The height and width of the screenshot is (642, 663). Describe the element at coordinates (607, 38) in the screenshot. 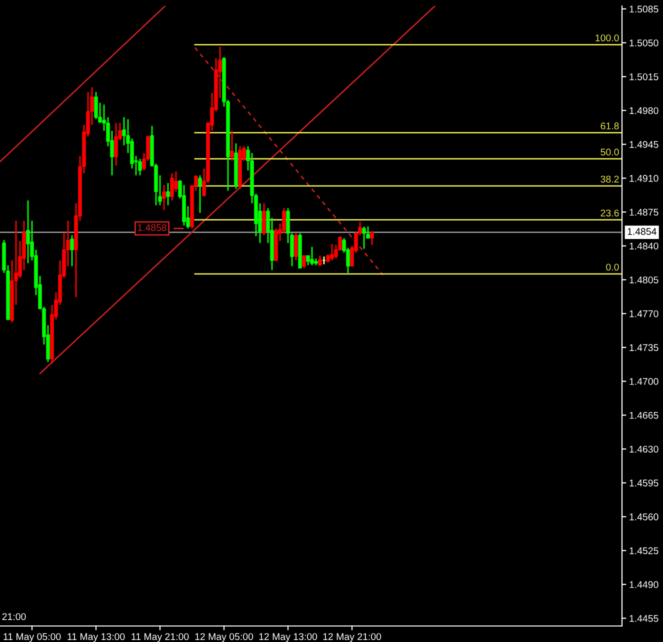

I see `series-label: 100.0` at that location.